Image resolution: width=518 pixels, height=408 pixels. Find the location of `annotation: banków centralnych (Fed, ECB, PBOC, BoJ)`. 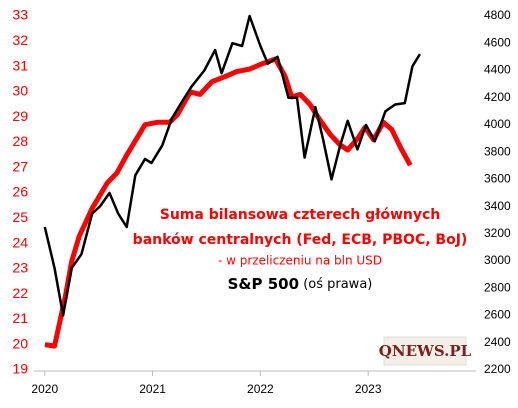

annotation: banków centralnych (Fed, ECB, PBOC, BoJ) is located at coordinates (300, 240).